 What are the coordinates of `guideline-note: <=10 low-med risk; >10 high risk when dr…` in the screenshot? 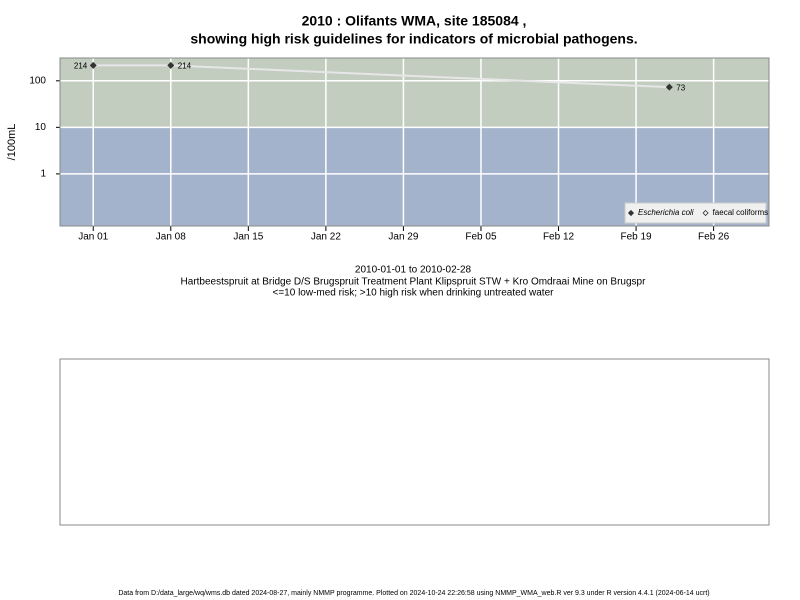 It's located at (414, 293).